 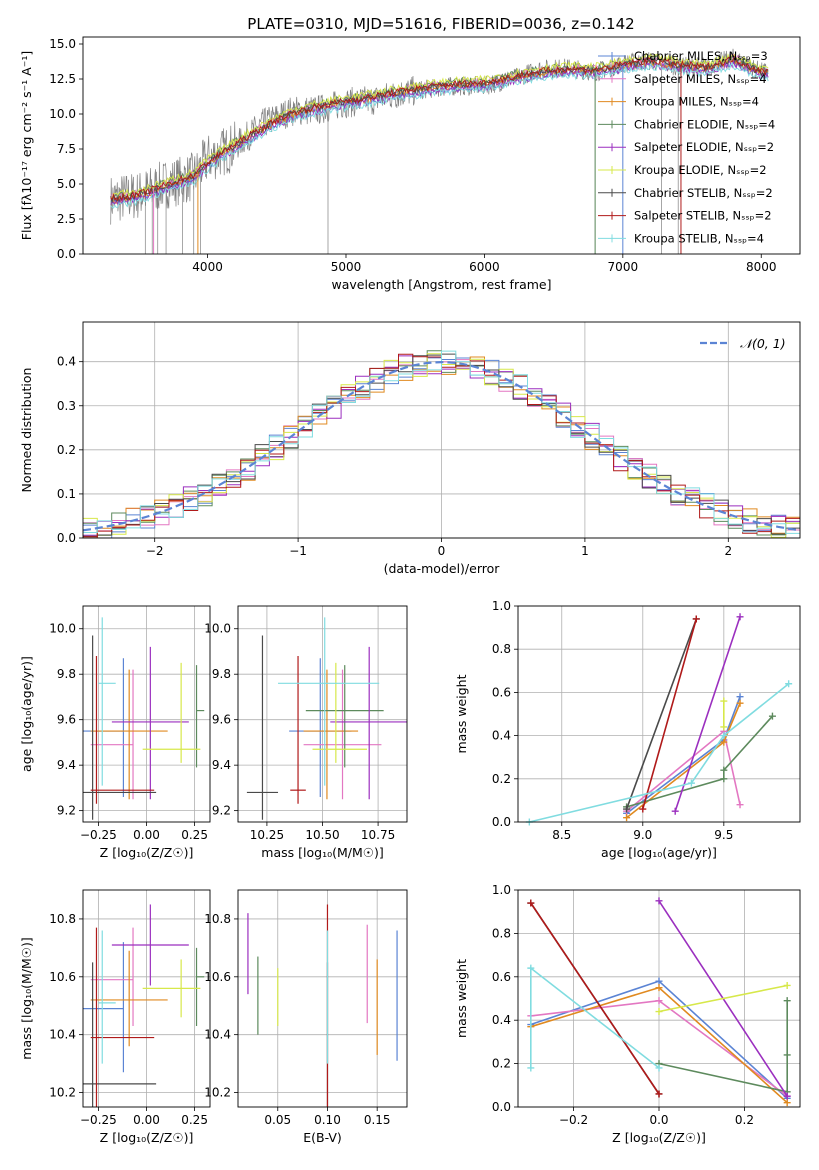 I want to click on x-tick-label: 4000, so click(x=207, y=267).